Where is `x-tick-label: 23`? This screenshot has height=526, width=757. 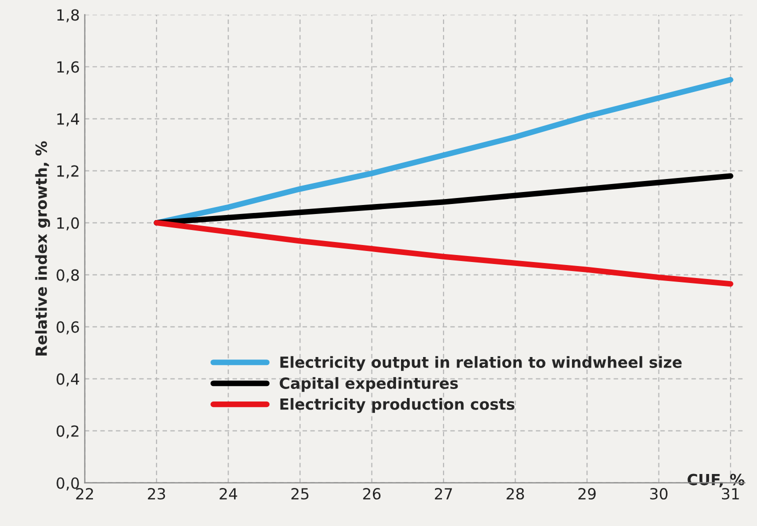 x-tick-label: 23 is located at coordinates (157, 494).